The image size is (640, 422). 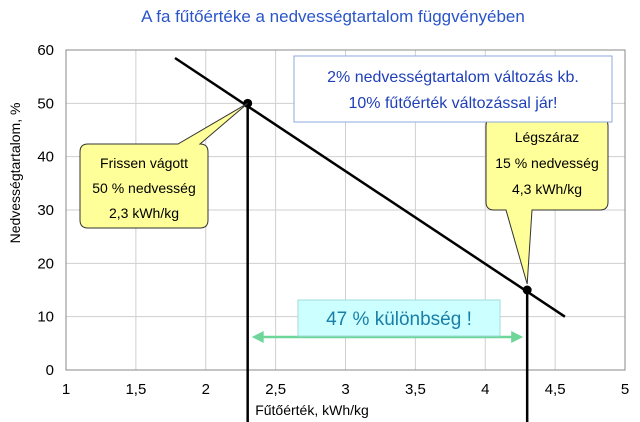 What do you see at coordinates (257, 337) in the screenshot?
I see `arrow-head-left` at bounding box center [257, 337].